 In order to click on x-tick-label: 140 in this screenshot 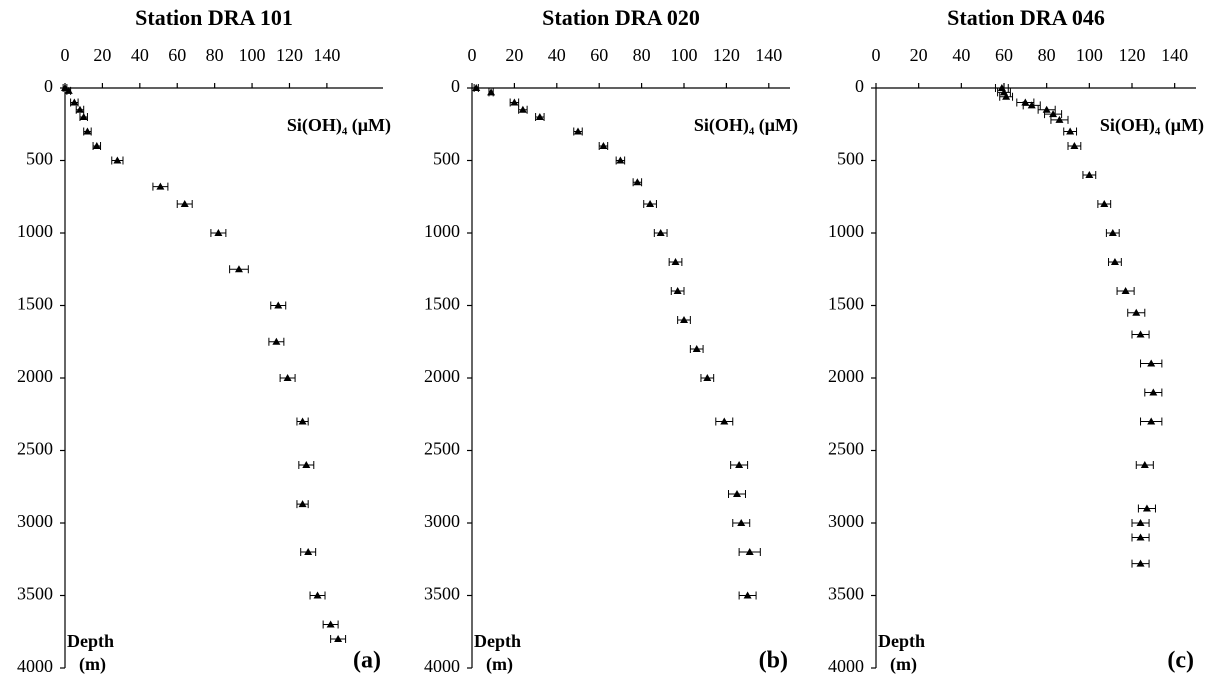, I will do `click(1174, 55)`.